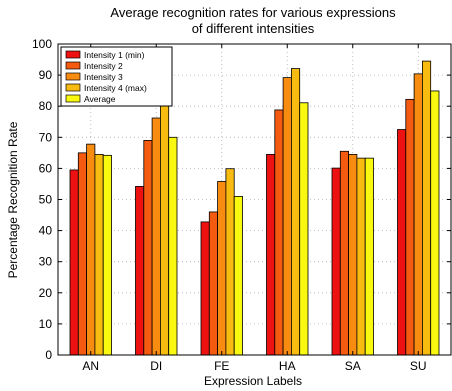  What do you see at coordinates (418, 366) in the screenshot?
I see `x-tick-label: SU` at bounding box center [418, 366].